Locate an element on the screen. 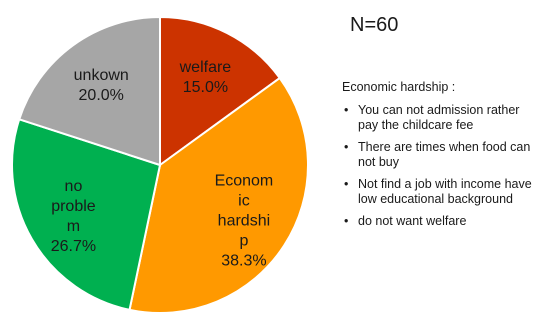 This screenshot has height=323, width=536. slice-category-label: proble is located at coordinates (73, 206).